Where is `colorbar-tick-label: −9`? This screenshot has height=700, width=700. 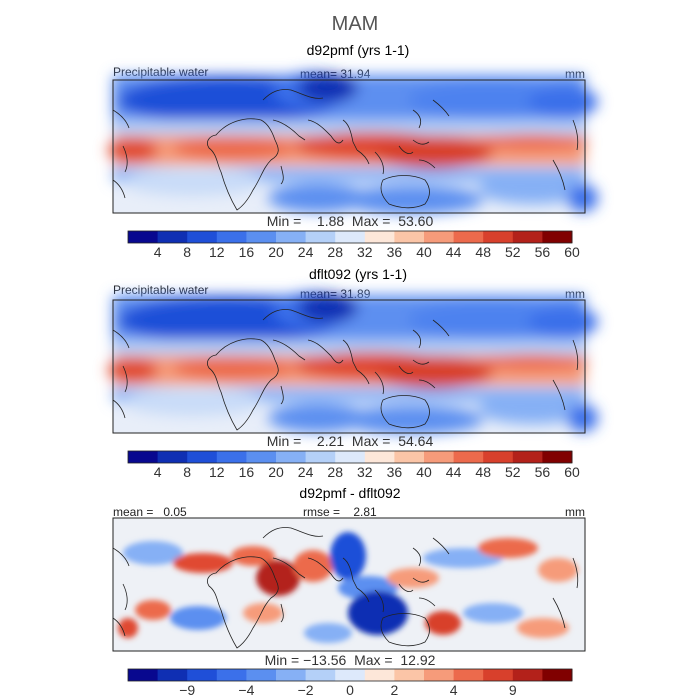
colorbar-tick-label: −9 is located at coordinates (187, 690).